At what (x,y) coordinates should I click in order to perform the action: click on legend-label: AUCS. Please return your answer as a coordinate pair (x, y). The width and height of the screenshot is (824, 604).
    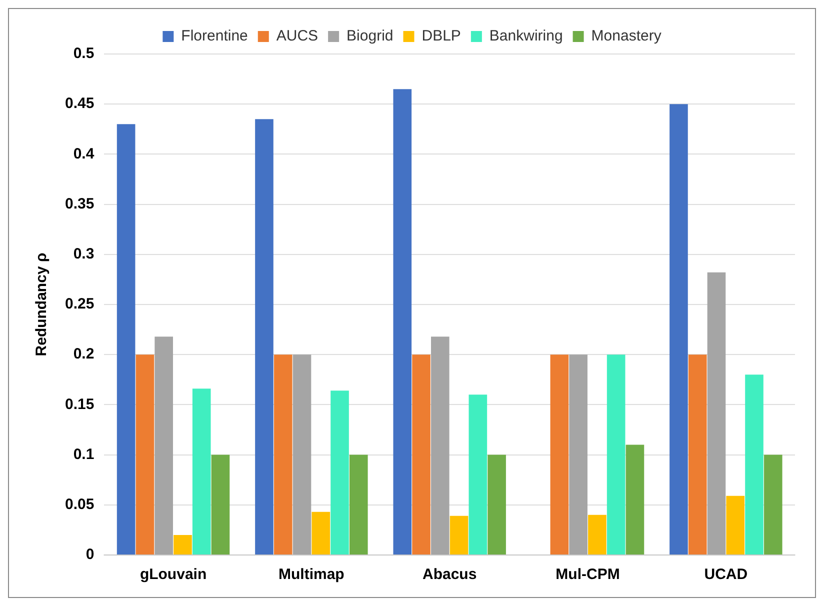
    Looking at the image, I should click on (297, 36).